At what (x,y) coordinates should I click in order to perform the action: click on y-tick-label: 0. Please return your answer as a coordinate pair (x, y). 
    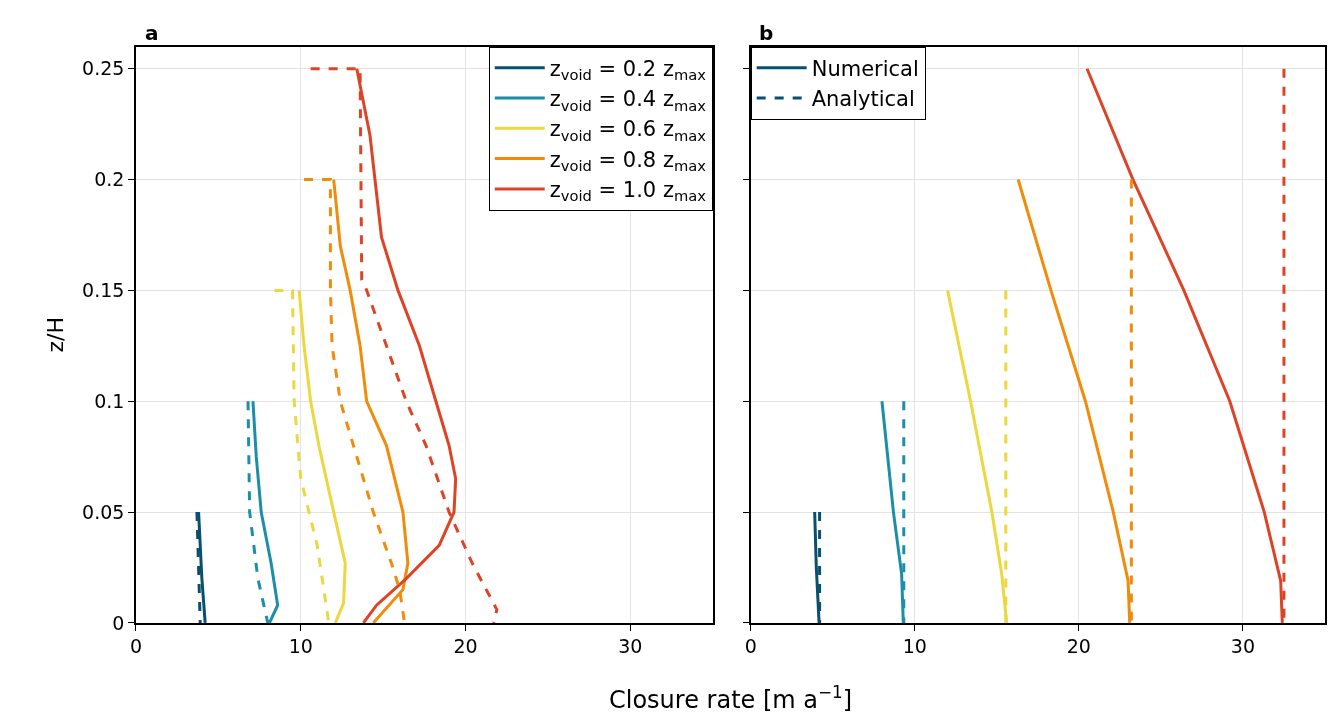
    Looking at the image, I should click on (118, 622).